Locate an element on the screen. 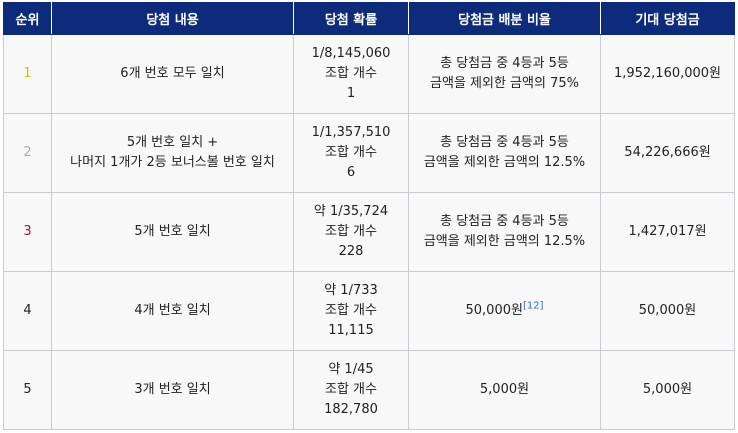  rank-cell: 2 is located at coordinates (27, 153).